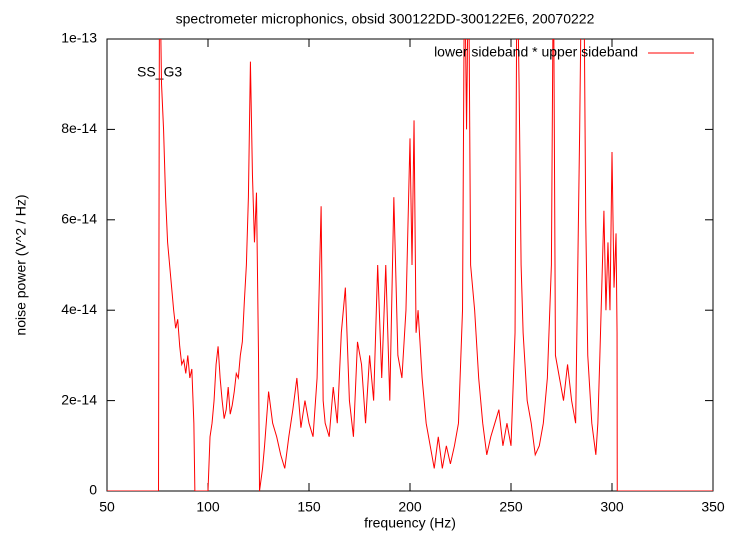 This screenshot has width=740, height=540. What do you see at coordinates (79, 399) in the screenshot?
I see `y-tick-label: 2e-14` at bounding box center [79, 399].